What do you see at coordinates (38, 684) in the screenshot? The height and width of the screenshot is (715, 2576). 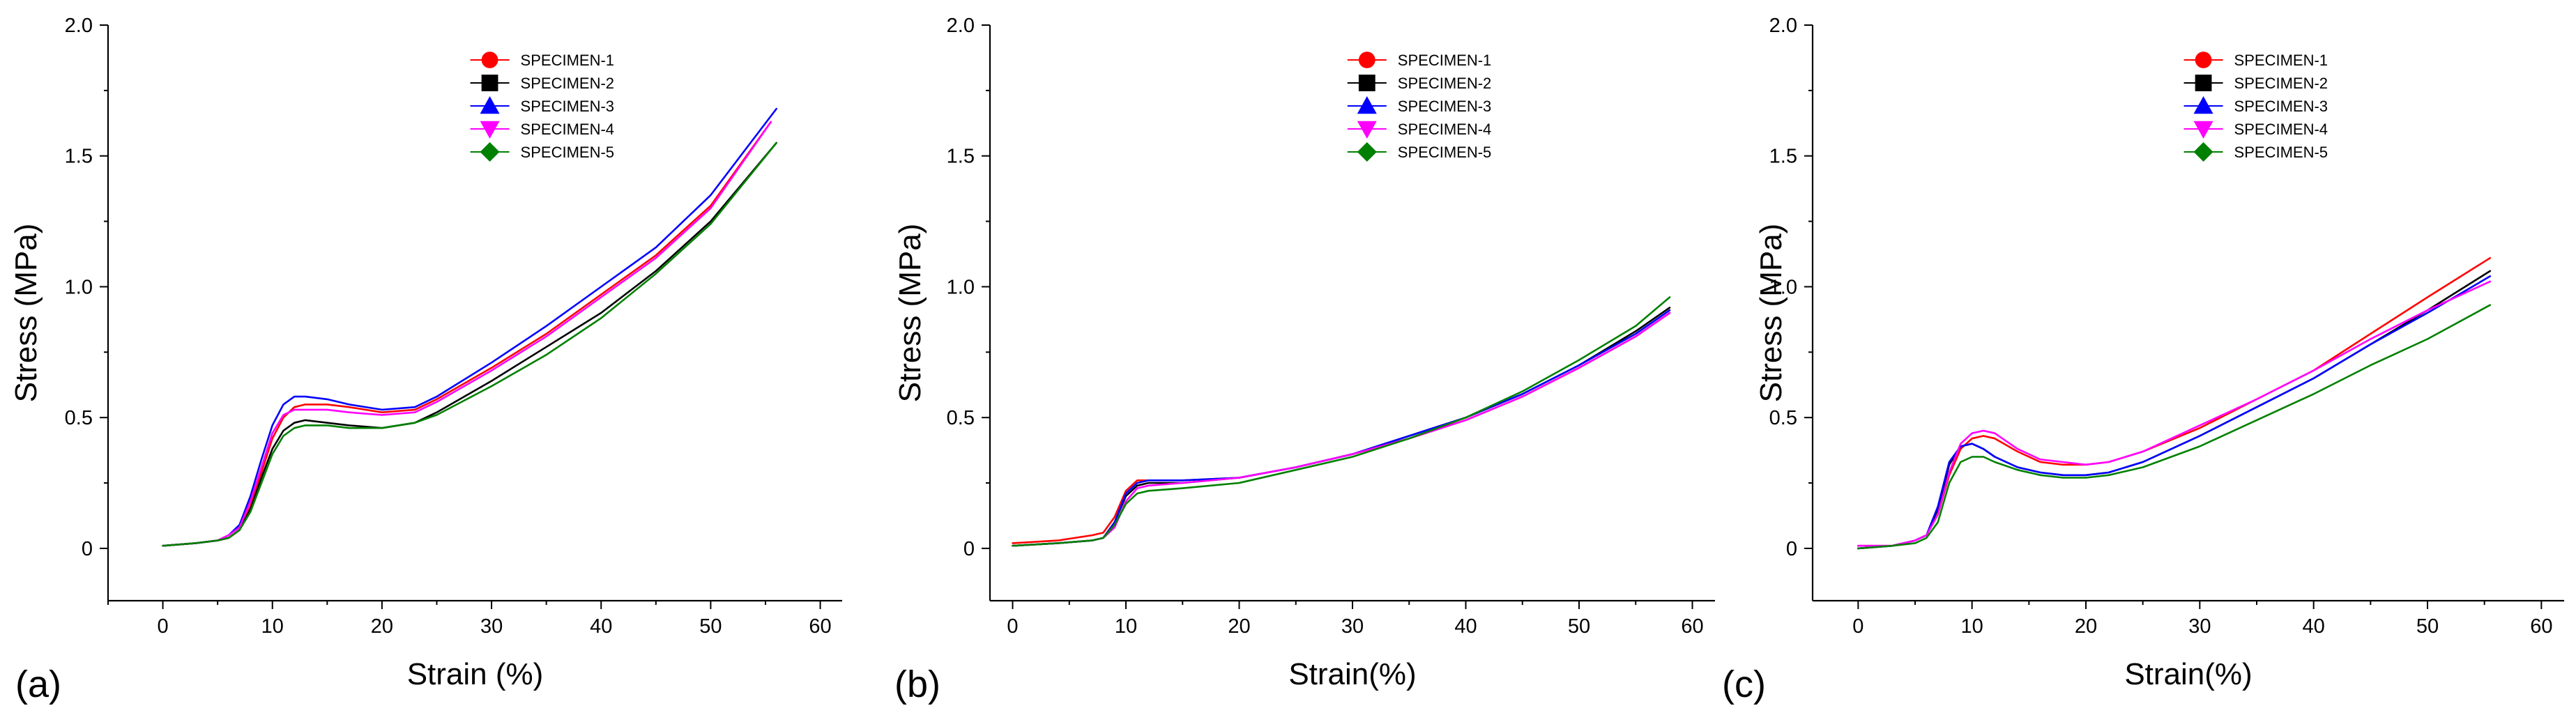 I see `panel-label: (a)` at bounding box center [38, 684].